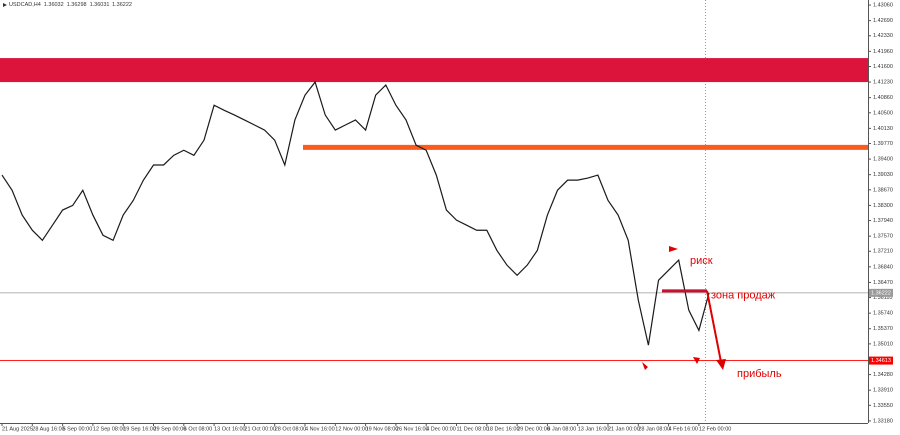 The height and width of the screenshot is (435, 900). What do you see at coordinates (883, 67) in the screenshot?
I see `y-tick-label: 1.41600` at bounding box center [883, 67].